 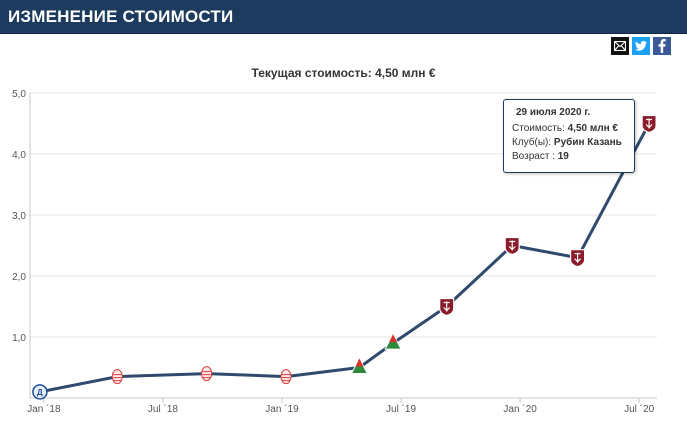 What do you see at coordinates (587, 142) in the screenshot?
I see `tooltip-club: Рубин Казань` at bounding box center [587, 142].